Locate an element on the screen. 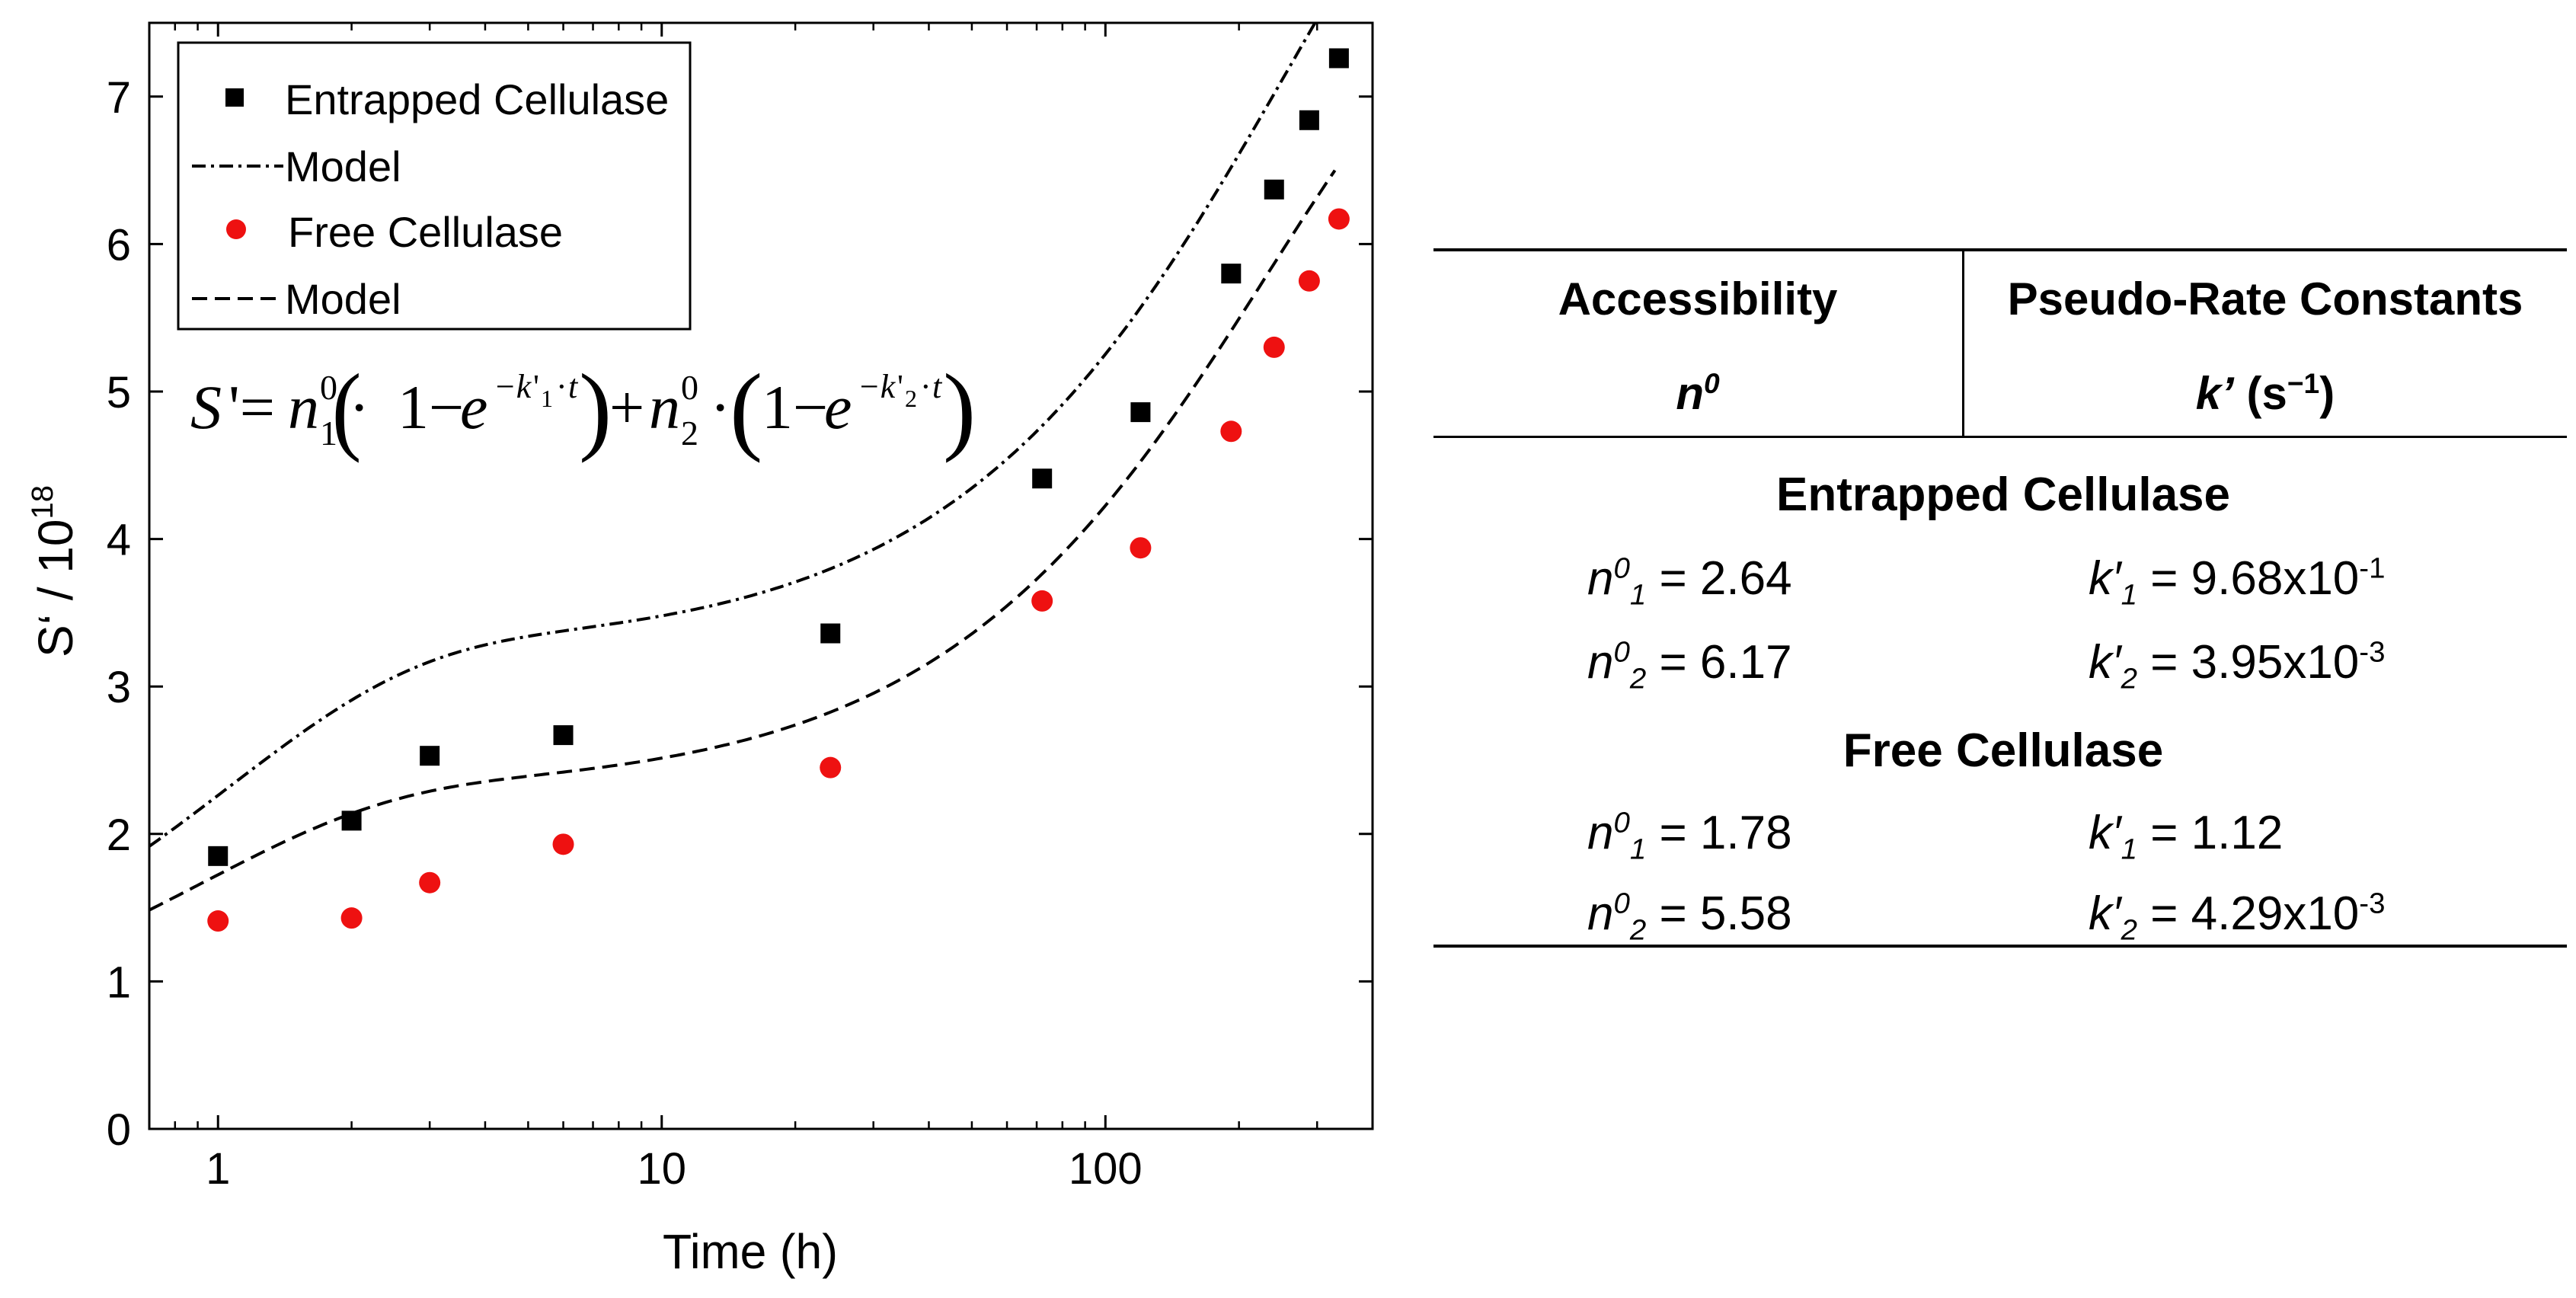 This screenshot has width=2576, height=1298. y-axis-label: S‘ / 1018 is located at coordinates (55, 571).